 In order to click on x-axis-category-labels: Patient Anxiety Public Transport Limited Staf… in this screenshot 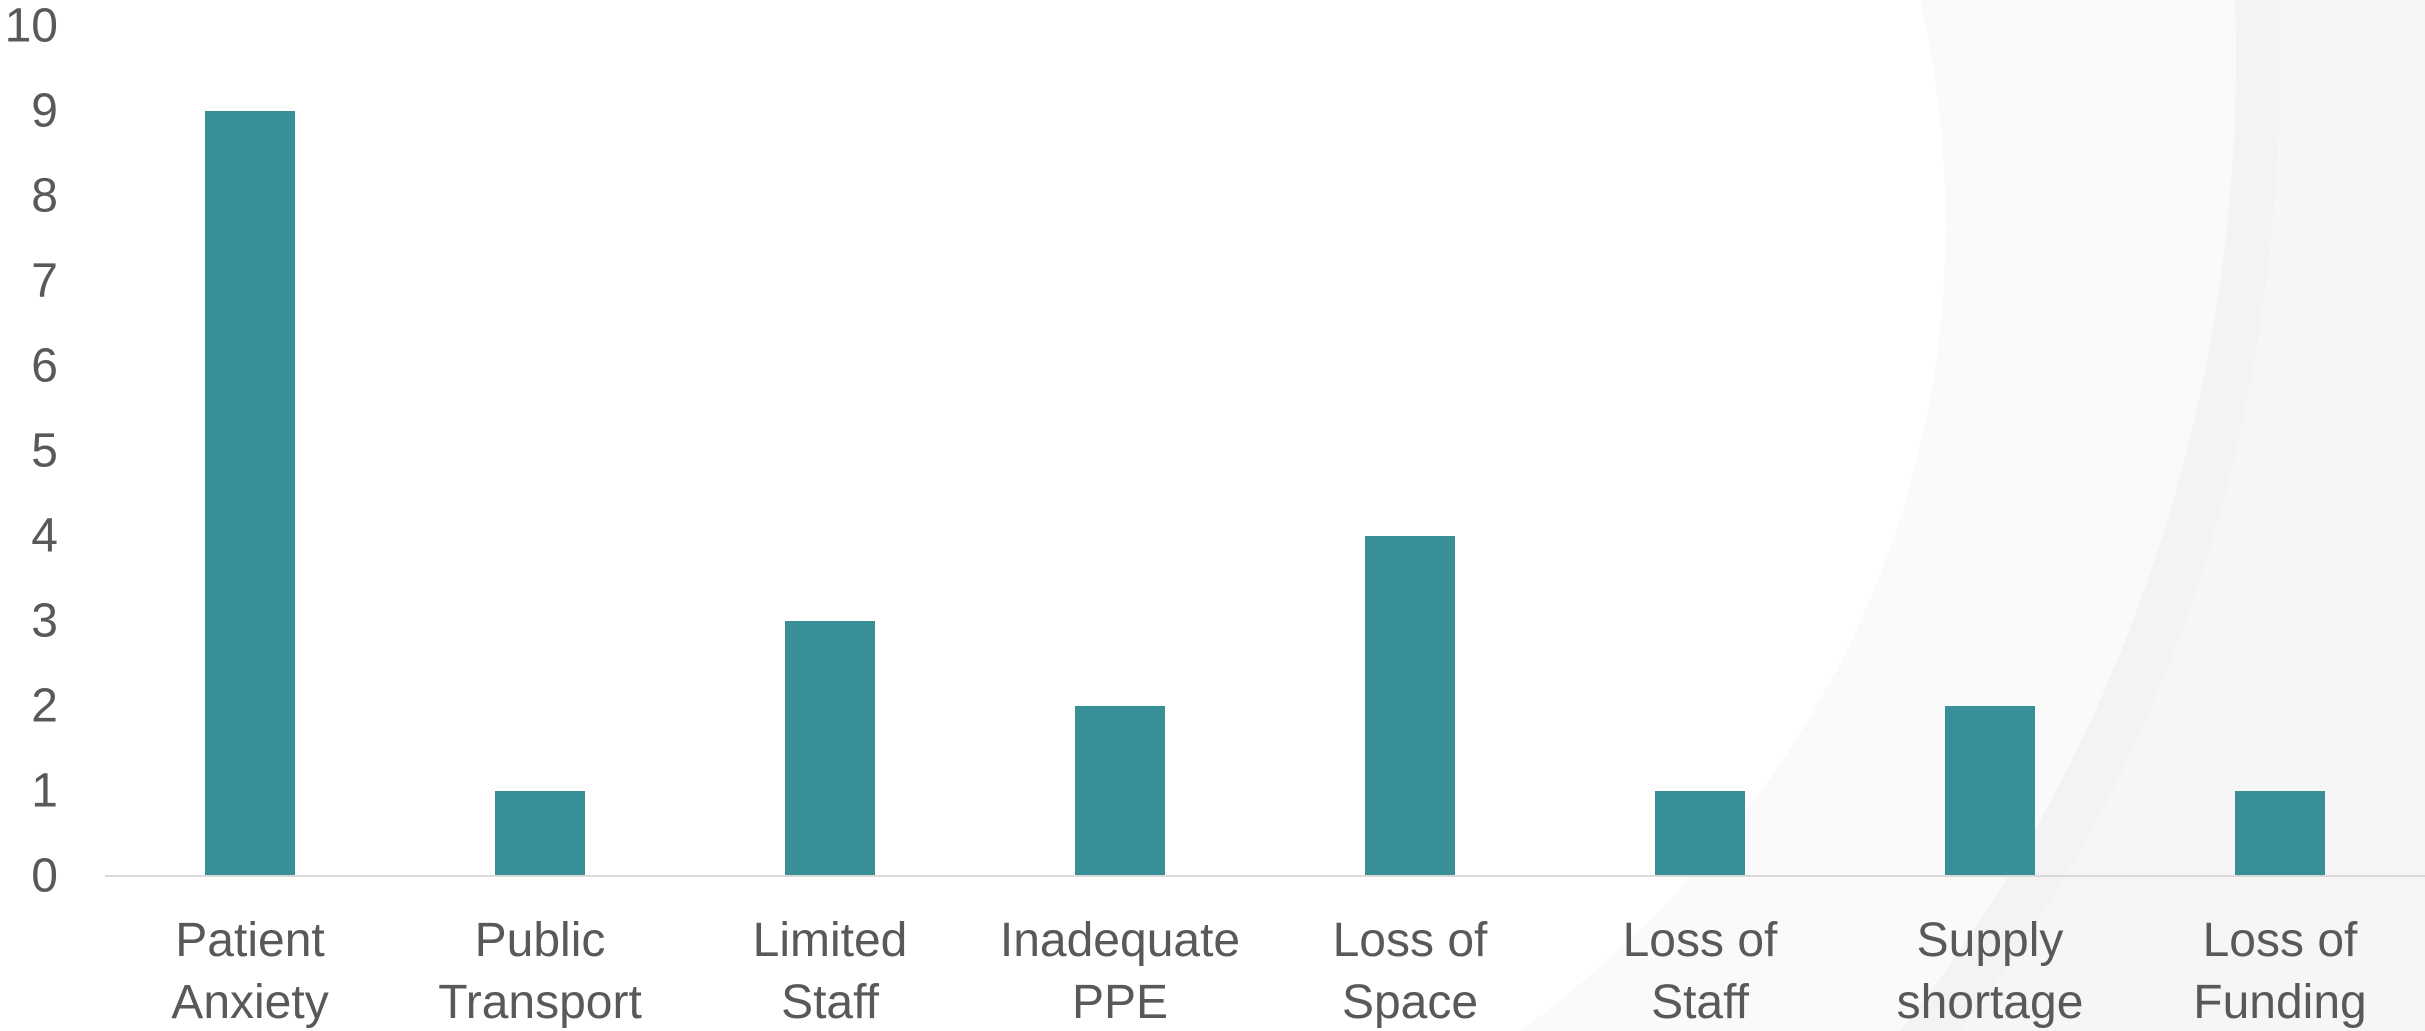, I will do `click(1268, 971)`.